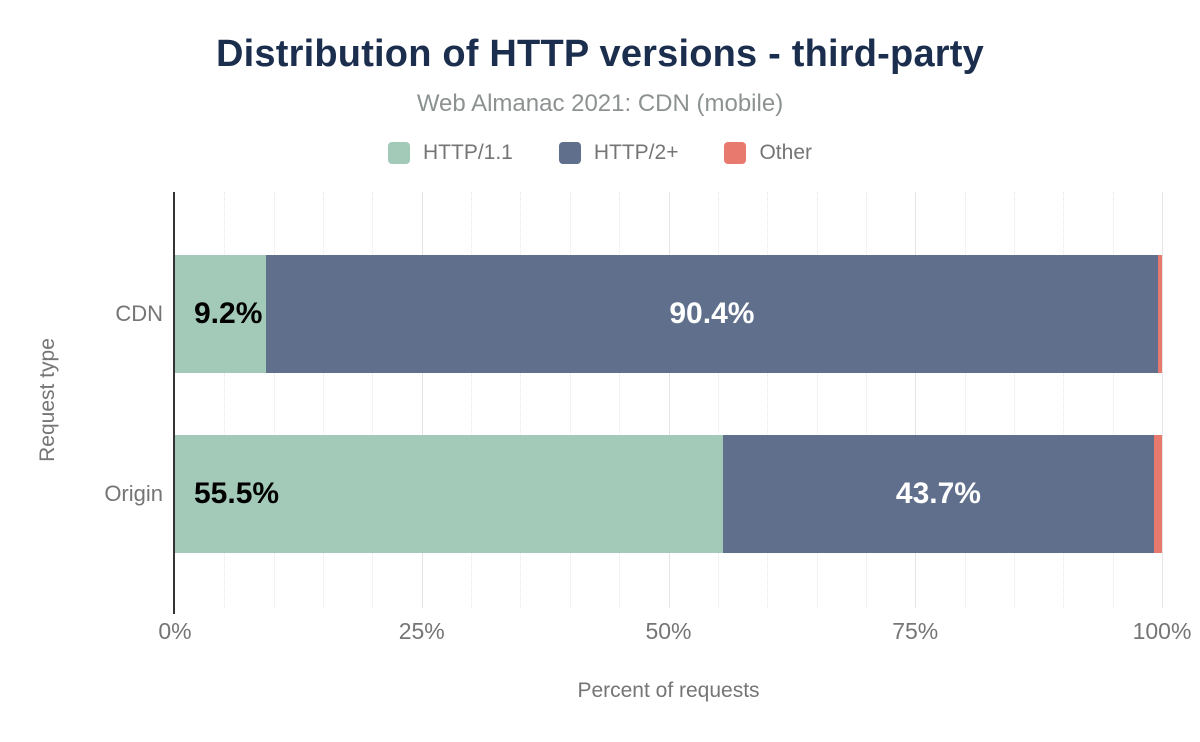 Image resolution: width=1200 pixels, height=742 pixels. I want to click on y-axis-line, so click(174, 403).